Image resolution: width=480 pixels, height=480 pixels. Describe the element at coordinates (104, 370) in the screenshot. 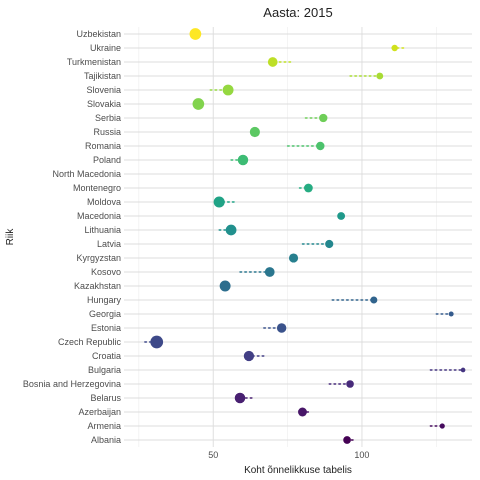

I see `y-tick-label: Bulgaria` at that location.